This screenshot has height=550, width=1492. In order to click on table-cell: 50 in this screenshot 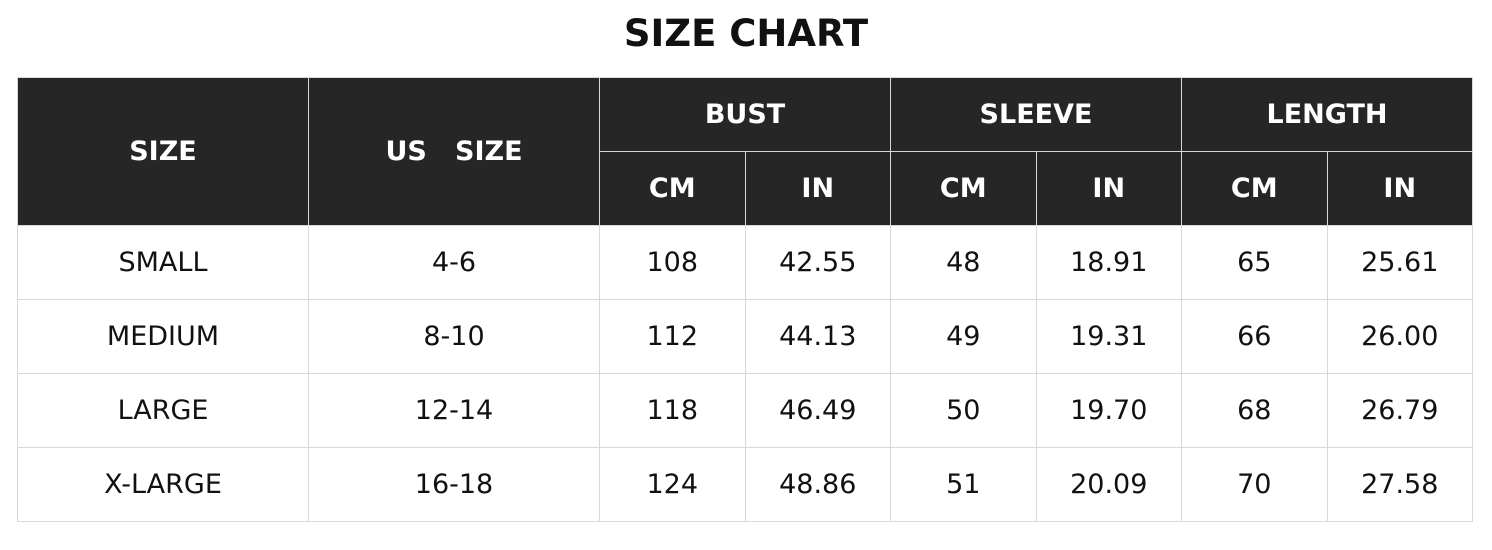, I will do `click(963, 410)`.